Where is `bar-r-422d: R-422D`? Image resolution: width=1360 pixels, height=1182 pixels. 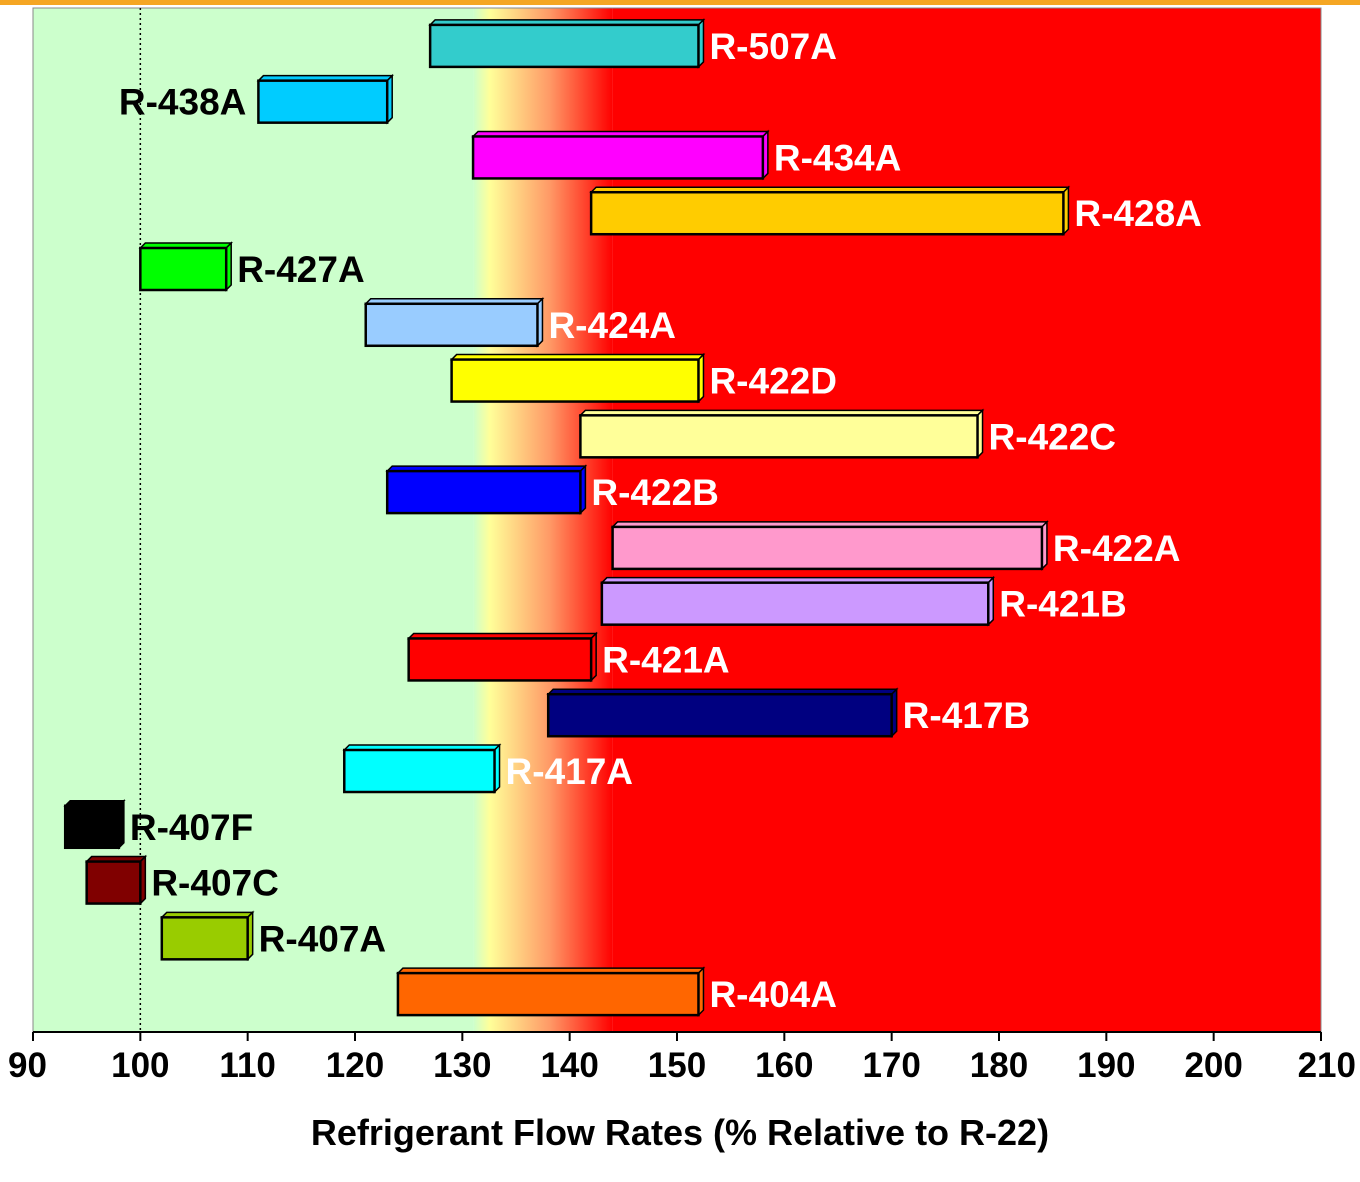 bar-r-422d: R-422D is located at coordinates (643, 378).